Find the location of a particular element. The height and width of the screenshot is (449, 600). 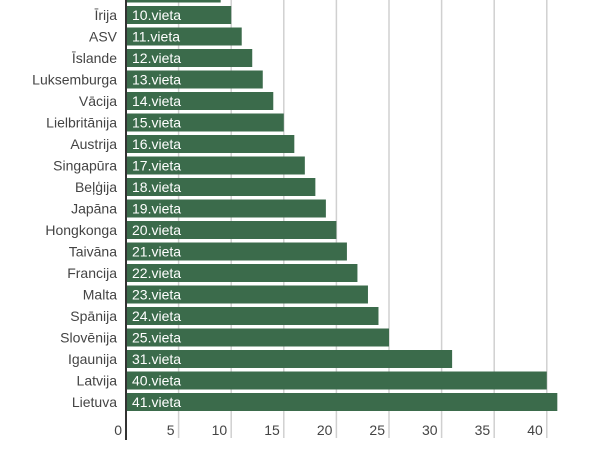

data-label: 16.vieta is located at coordinates (156, 144).